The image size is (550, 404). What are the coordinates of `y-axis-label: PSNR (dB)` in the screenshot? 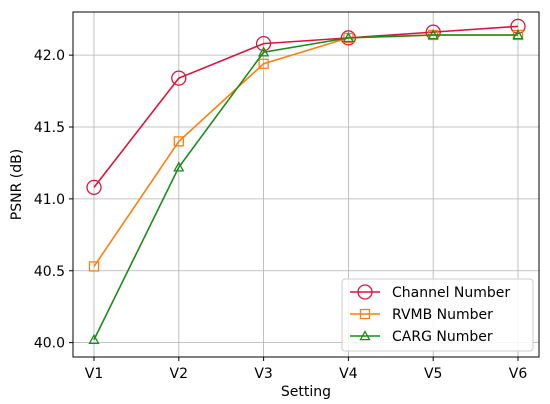 It's located at (17, 184).